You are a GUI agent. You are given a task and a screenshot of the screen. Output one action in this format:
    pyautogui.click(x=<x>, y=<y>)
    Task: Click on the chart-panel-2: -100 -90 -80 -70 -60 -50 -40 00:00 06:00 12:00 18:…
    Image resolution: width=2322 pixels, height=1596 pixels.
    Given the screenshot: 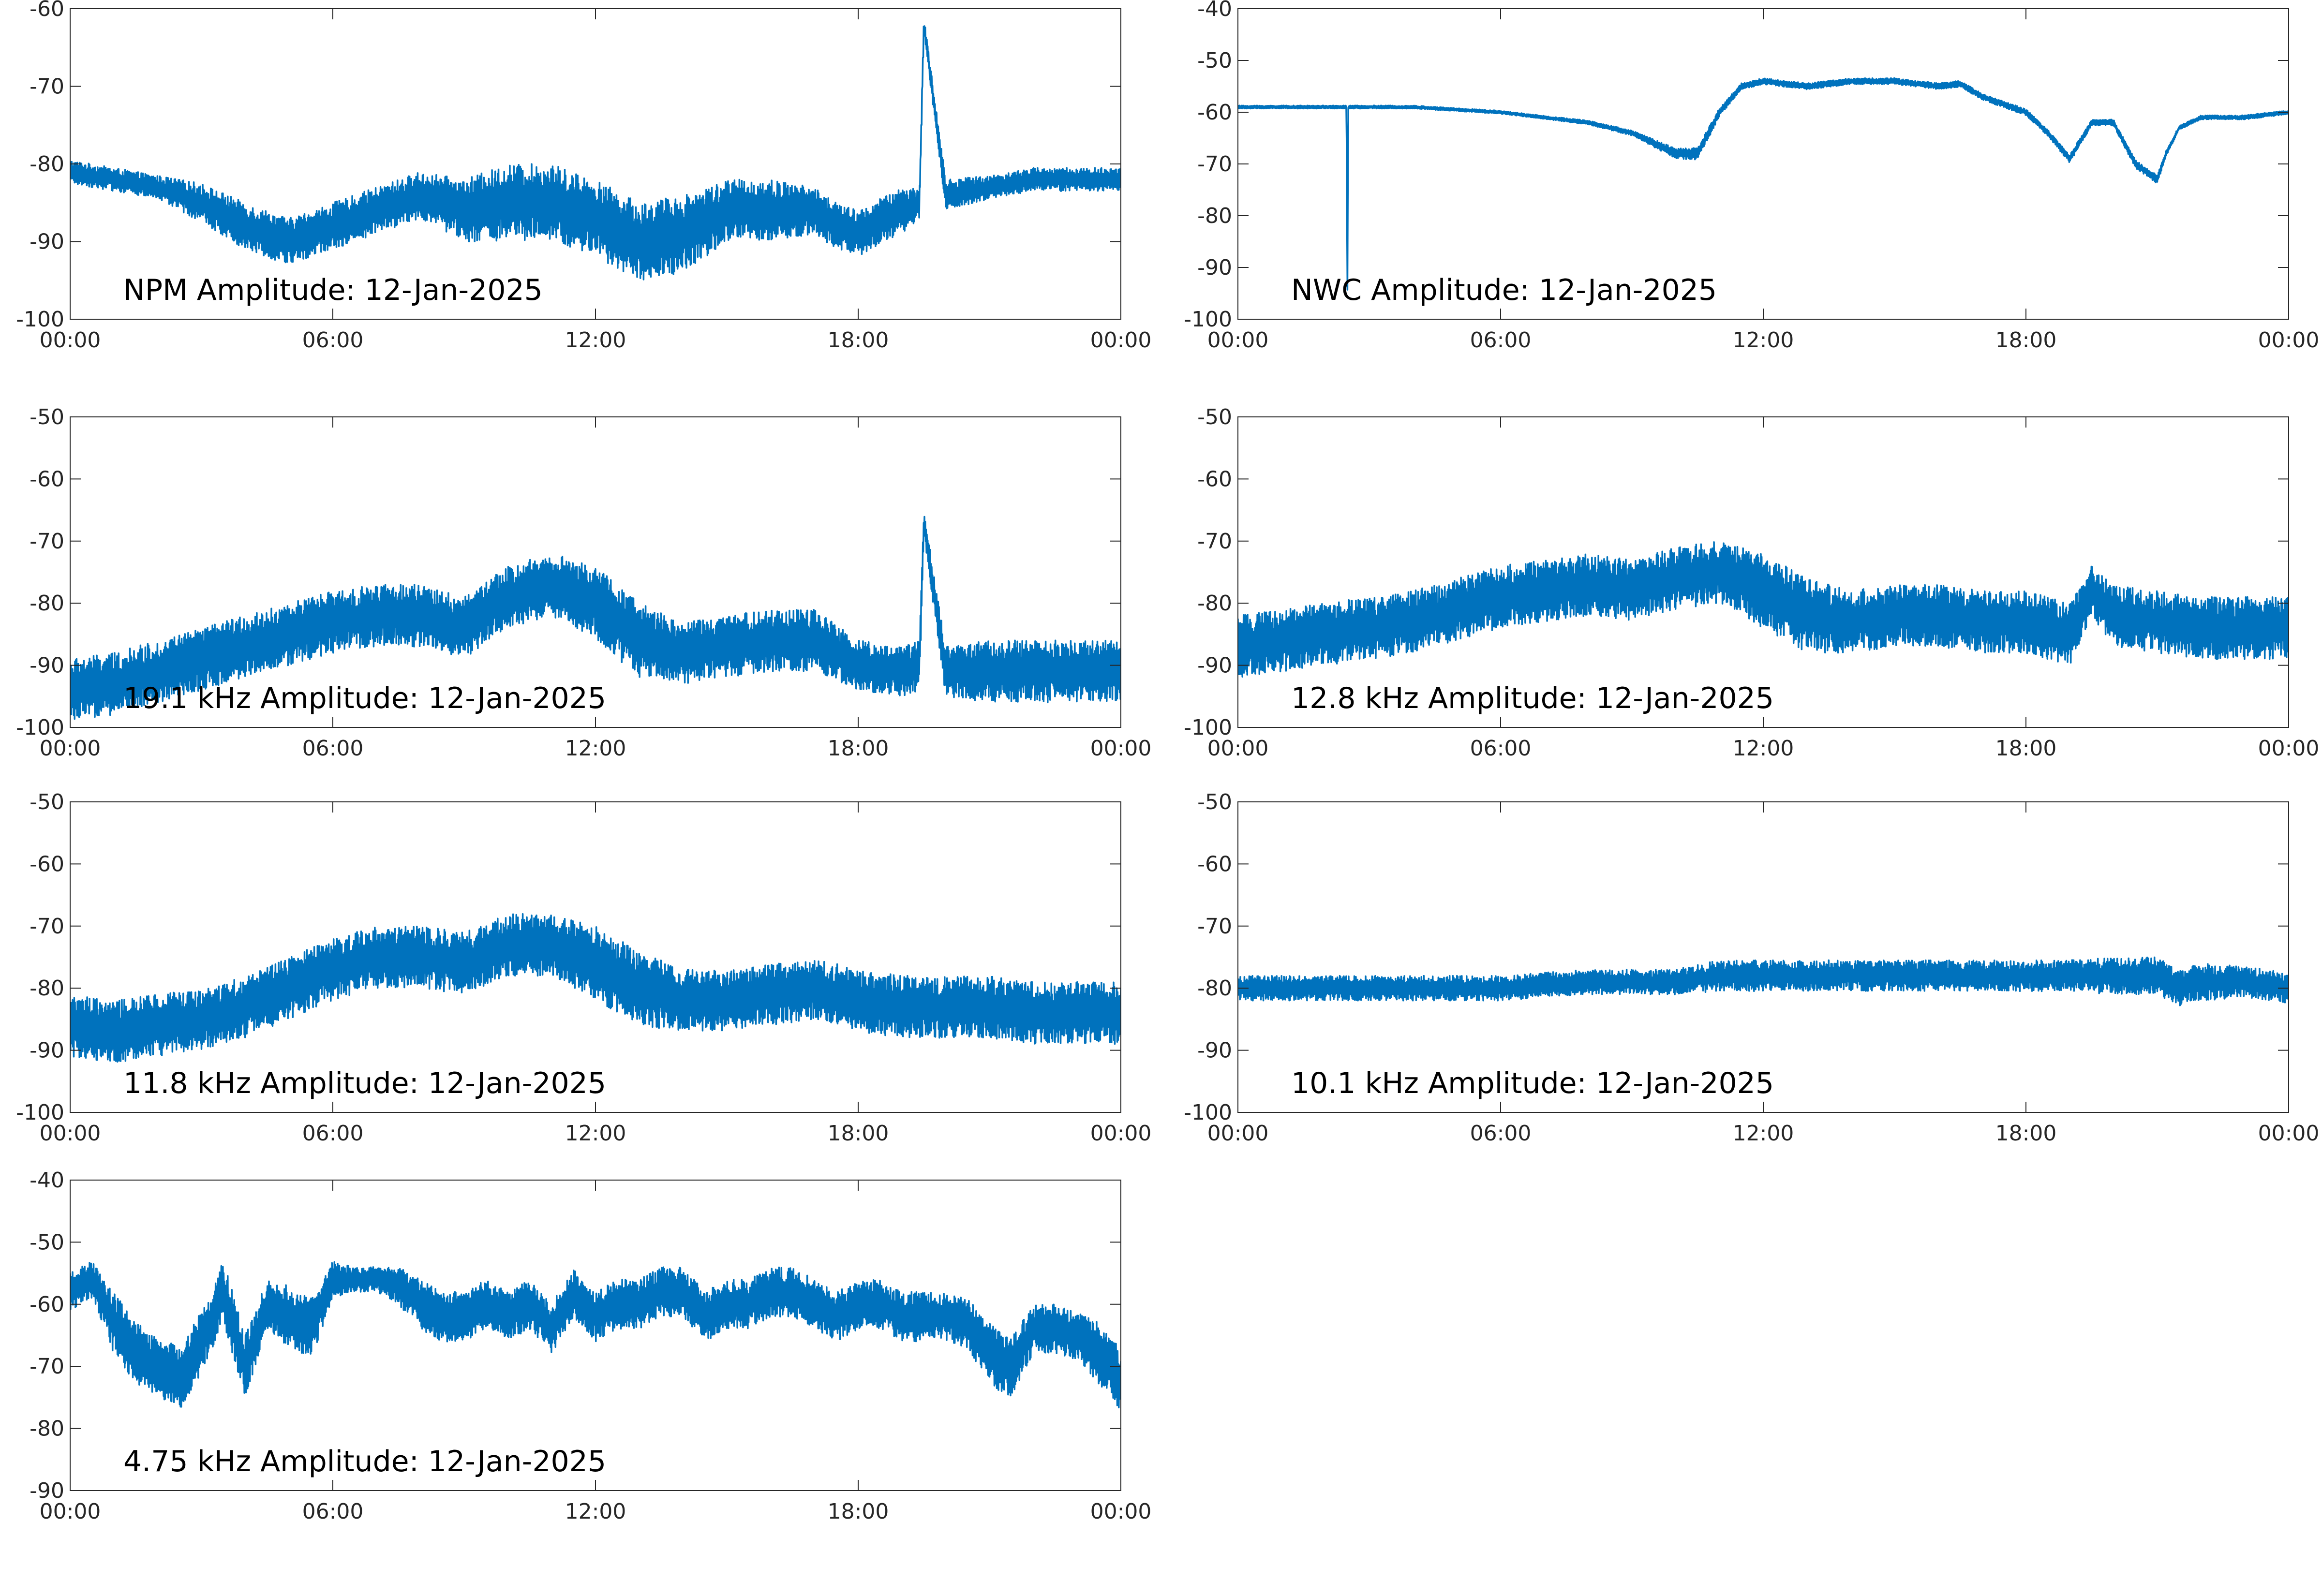 What is the action you would take?
    pyautogui.click(x=1751, y=176)
    